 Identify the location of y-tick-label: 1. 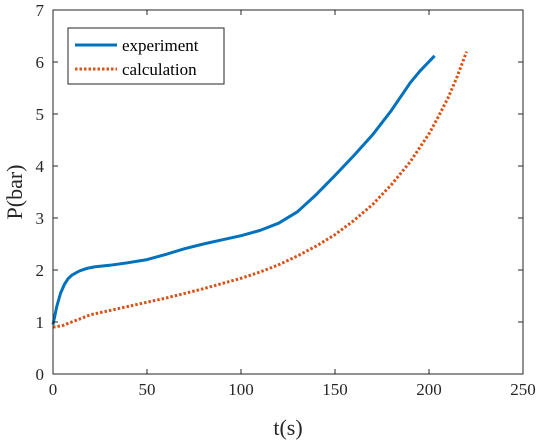
(40, 322).